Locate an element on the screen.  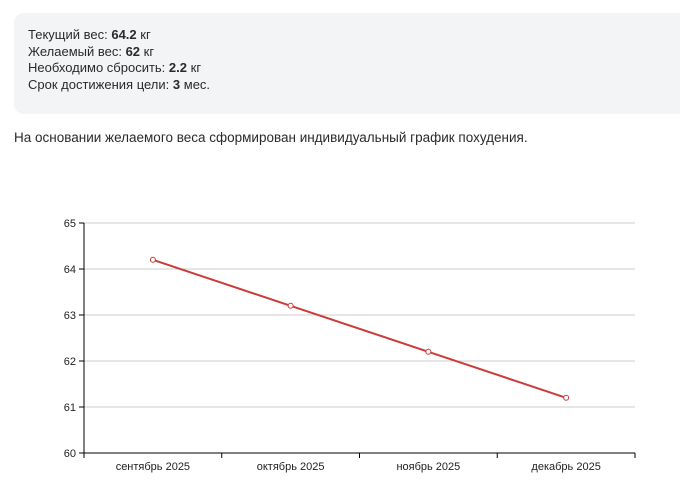
deadline-label: Срок достижения цели: is located at coordinates (99, 84).